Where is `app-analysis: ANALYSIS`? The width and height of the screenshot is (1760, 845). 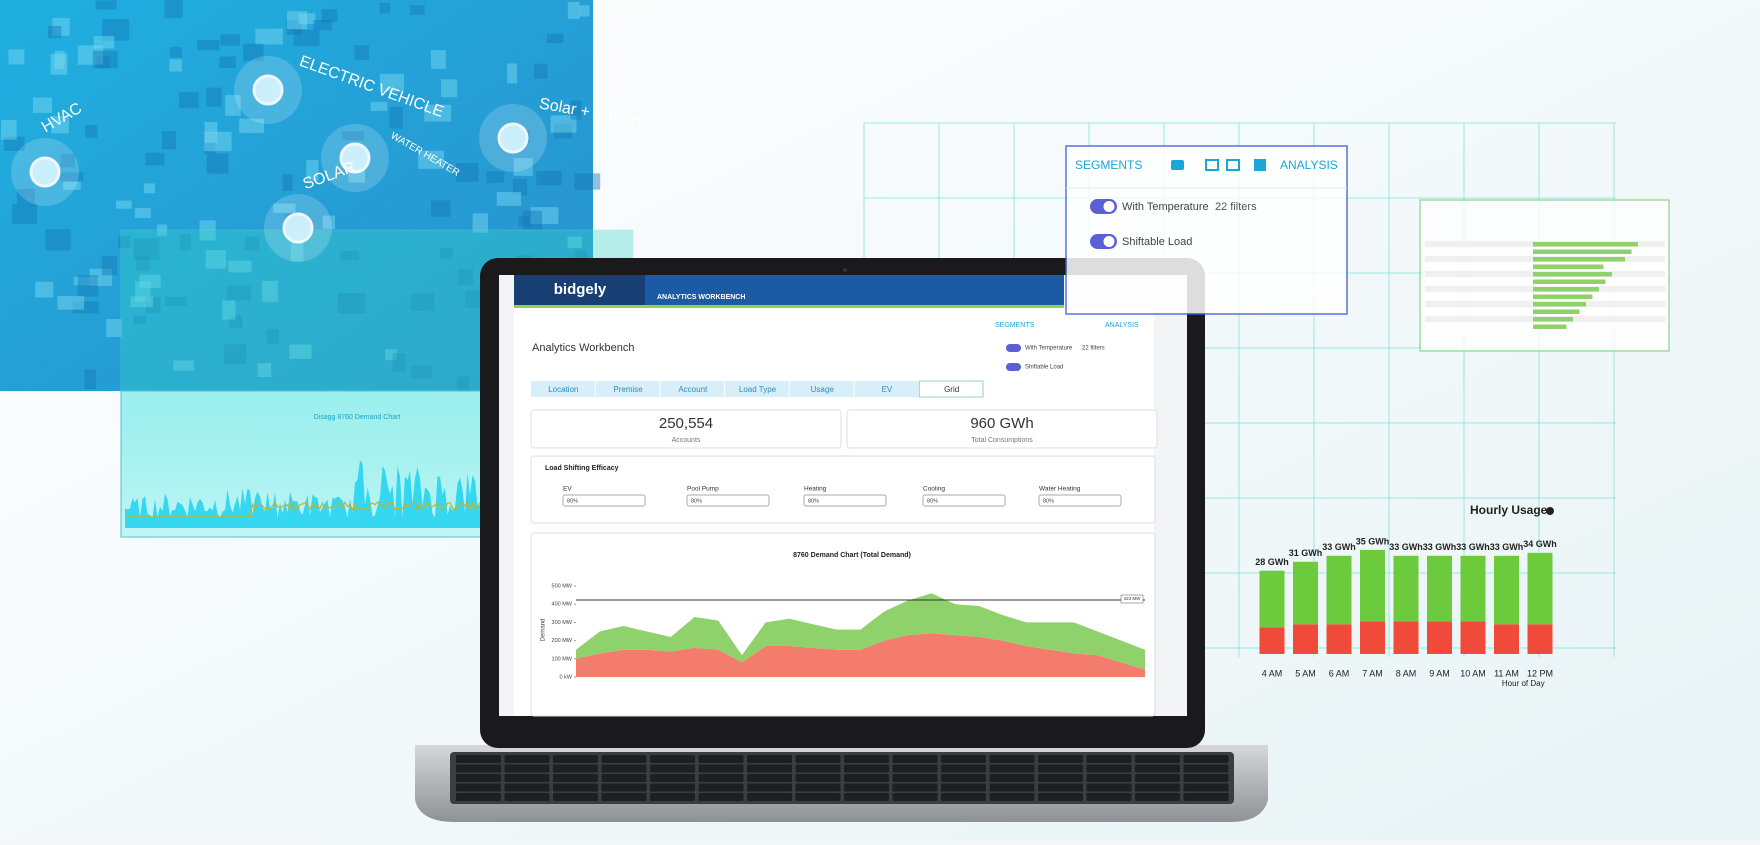
app-analysis: ANALYSIS is located at coordinates (1122, 325).